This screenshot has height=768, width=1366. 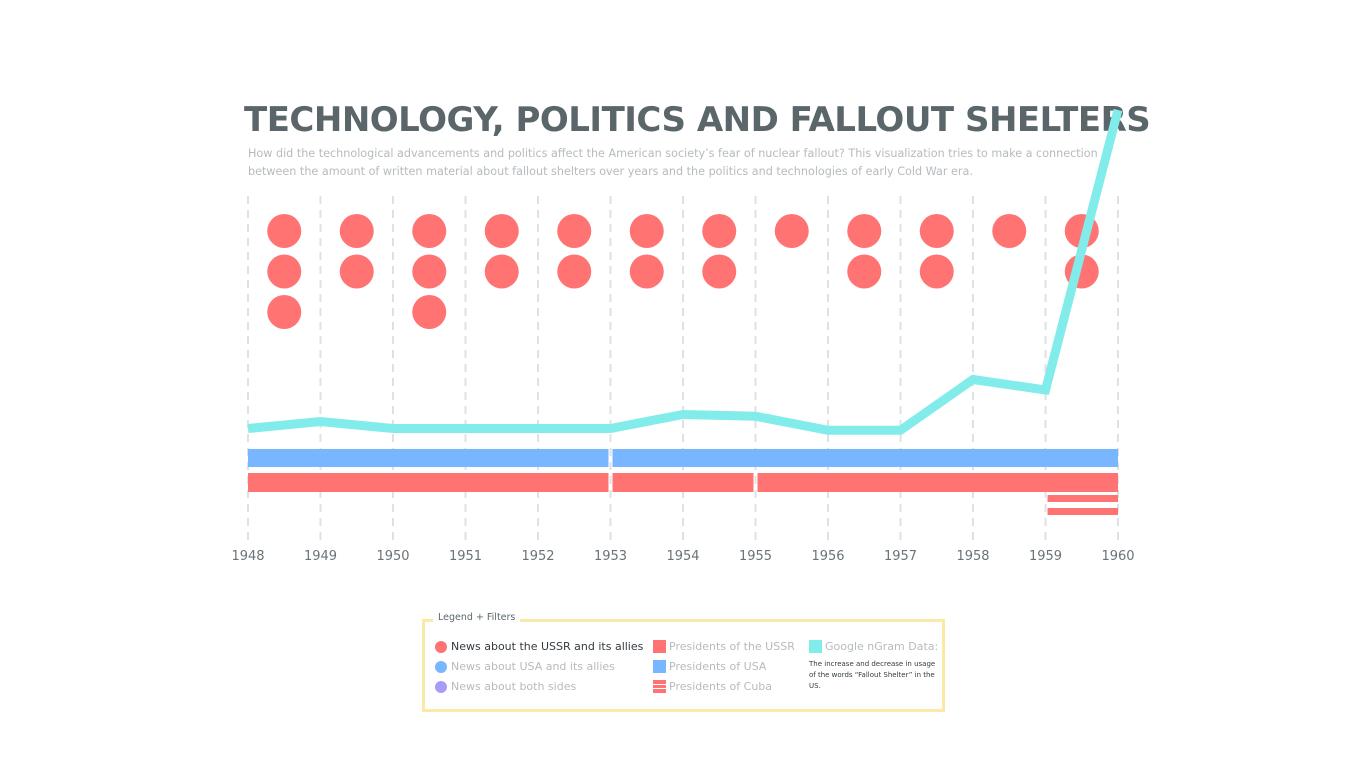 What do you see at coordinates (465, 556) in the screenshot?
I see `x-tick-label: 1951` at bounding box center [465, 556].